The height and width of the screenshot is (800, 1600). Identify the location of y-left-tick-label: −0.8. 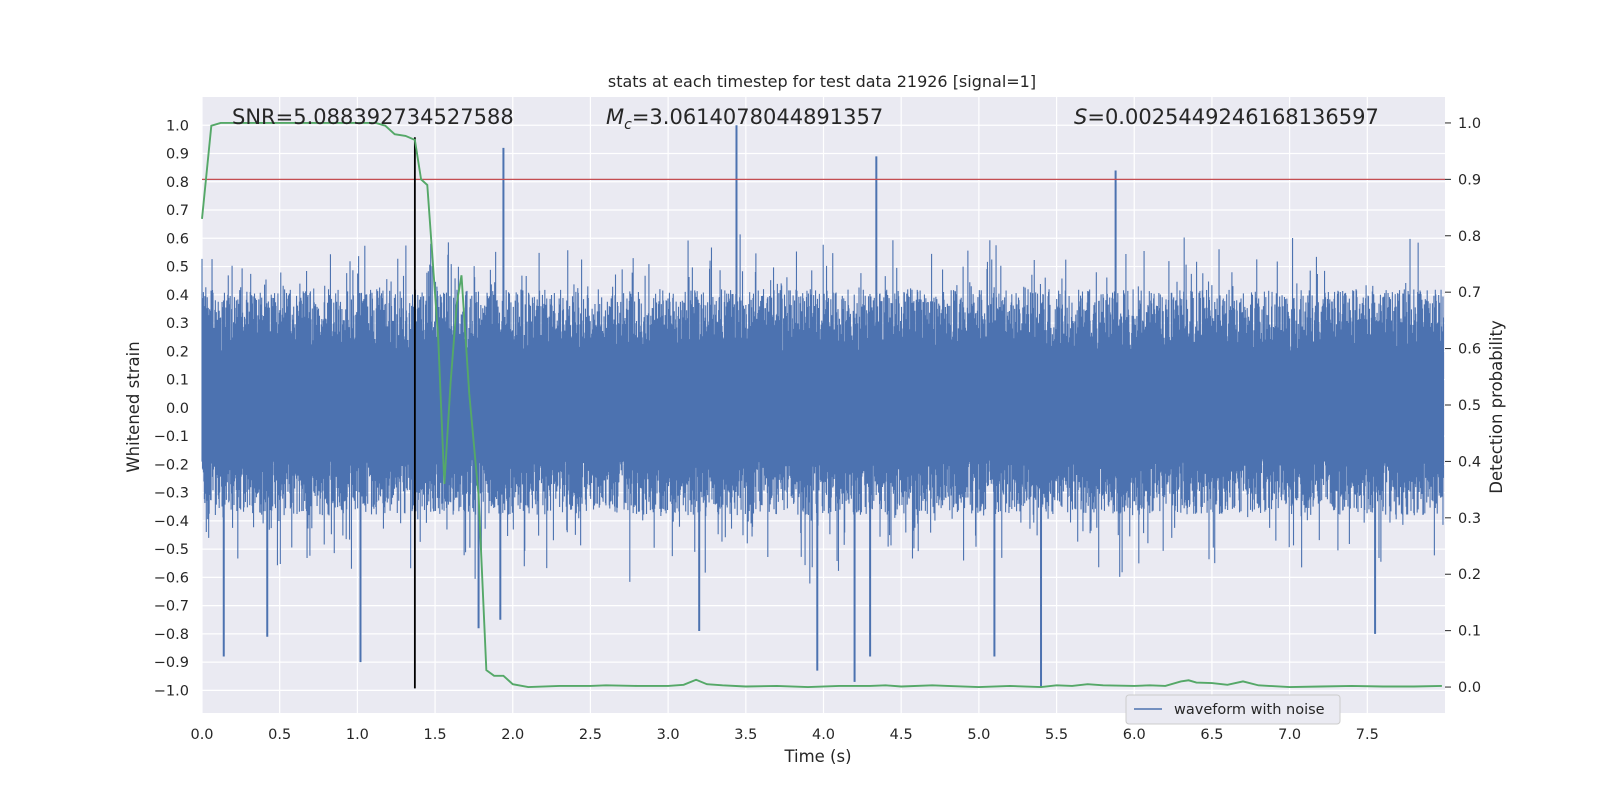
(171, 635).